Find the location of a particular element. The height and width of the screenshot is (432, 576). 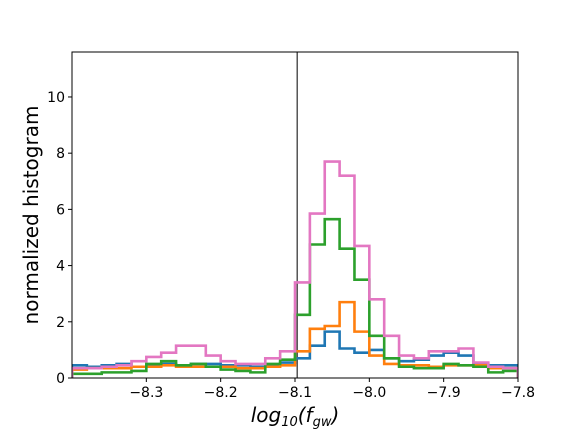

x-tick-label: −8.3 is located at coordinates (146, 393).